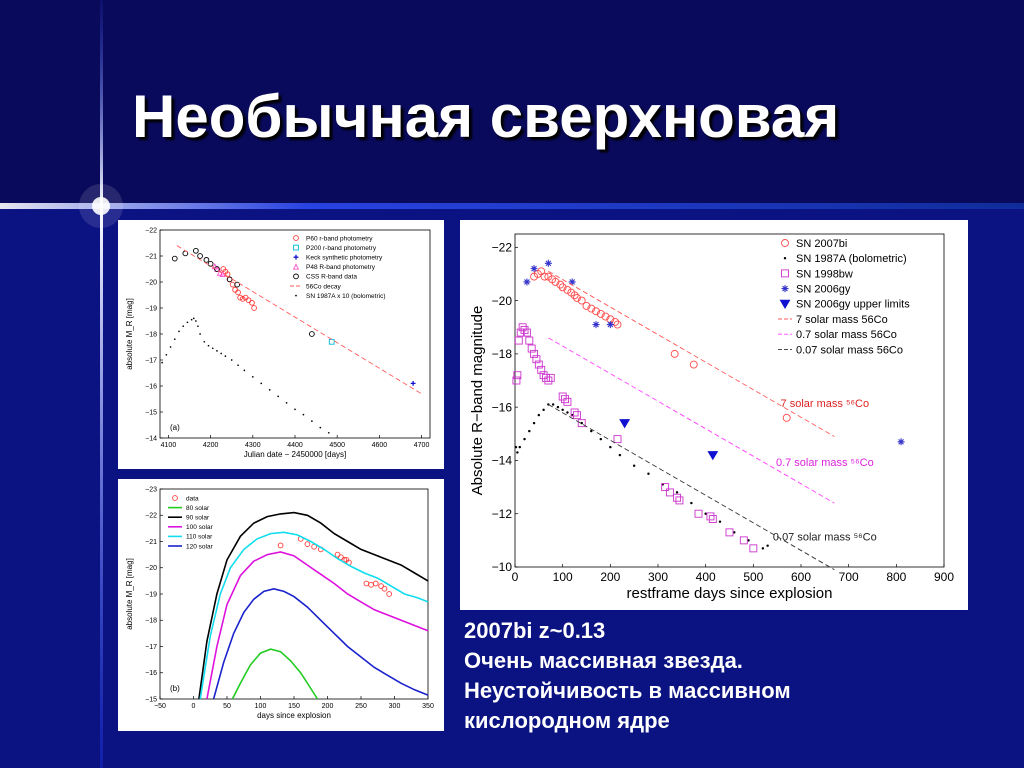 This screenshot has width=1024, height=768. What do you see at coordinates (849, 350) in the screenshot?
I see `legend-entry: 0.07 solar mass 56Co` at bounding box center [849, 350].